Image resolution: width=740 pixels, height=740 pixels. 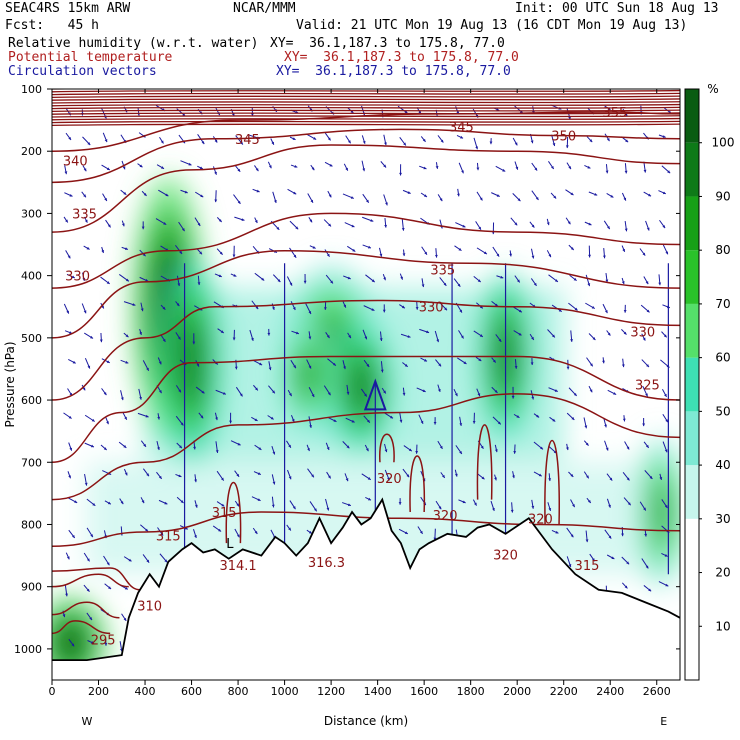 I want to click on forecast-hour: Fcst: 45 h, so click(x=52, y=25).